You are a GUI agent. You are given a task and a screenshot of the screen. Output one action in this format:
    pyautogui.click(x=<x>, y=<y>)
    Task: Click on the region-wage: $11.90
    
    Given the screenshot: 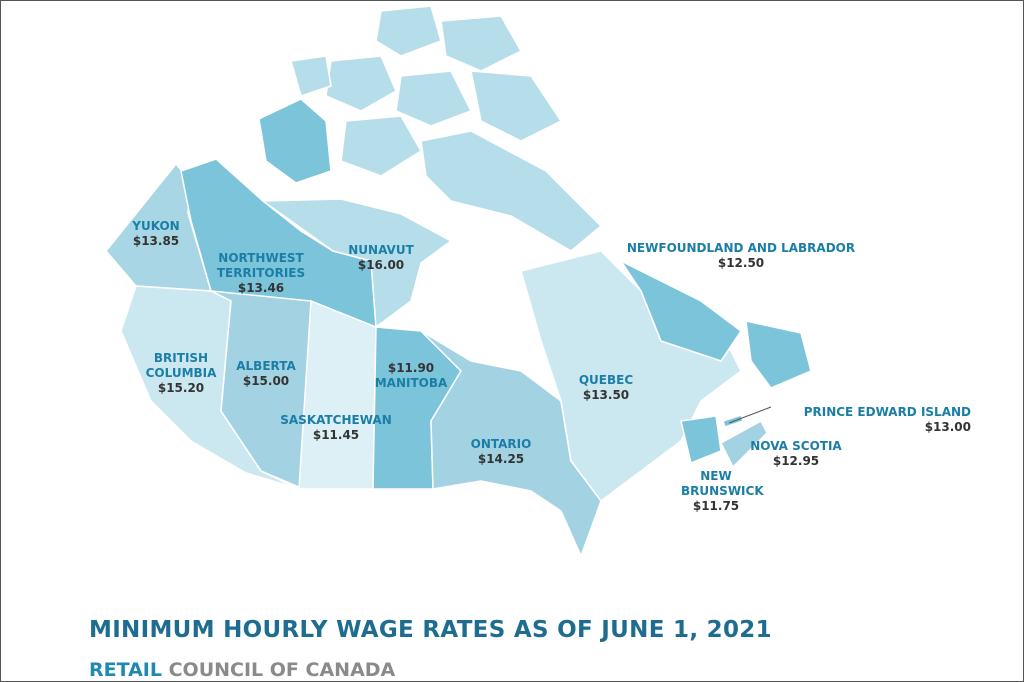 What is the action you would take?
    pyautogui.click(x=411, y=368)
    